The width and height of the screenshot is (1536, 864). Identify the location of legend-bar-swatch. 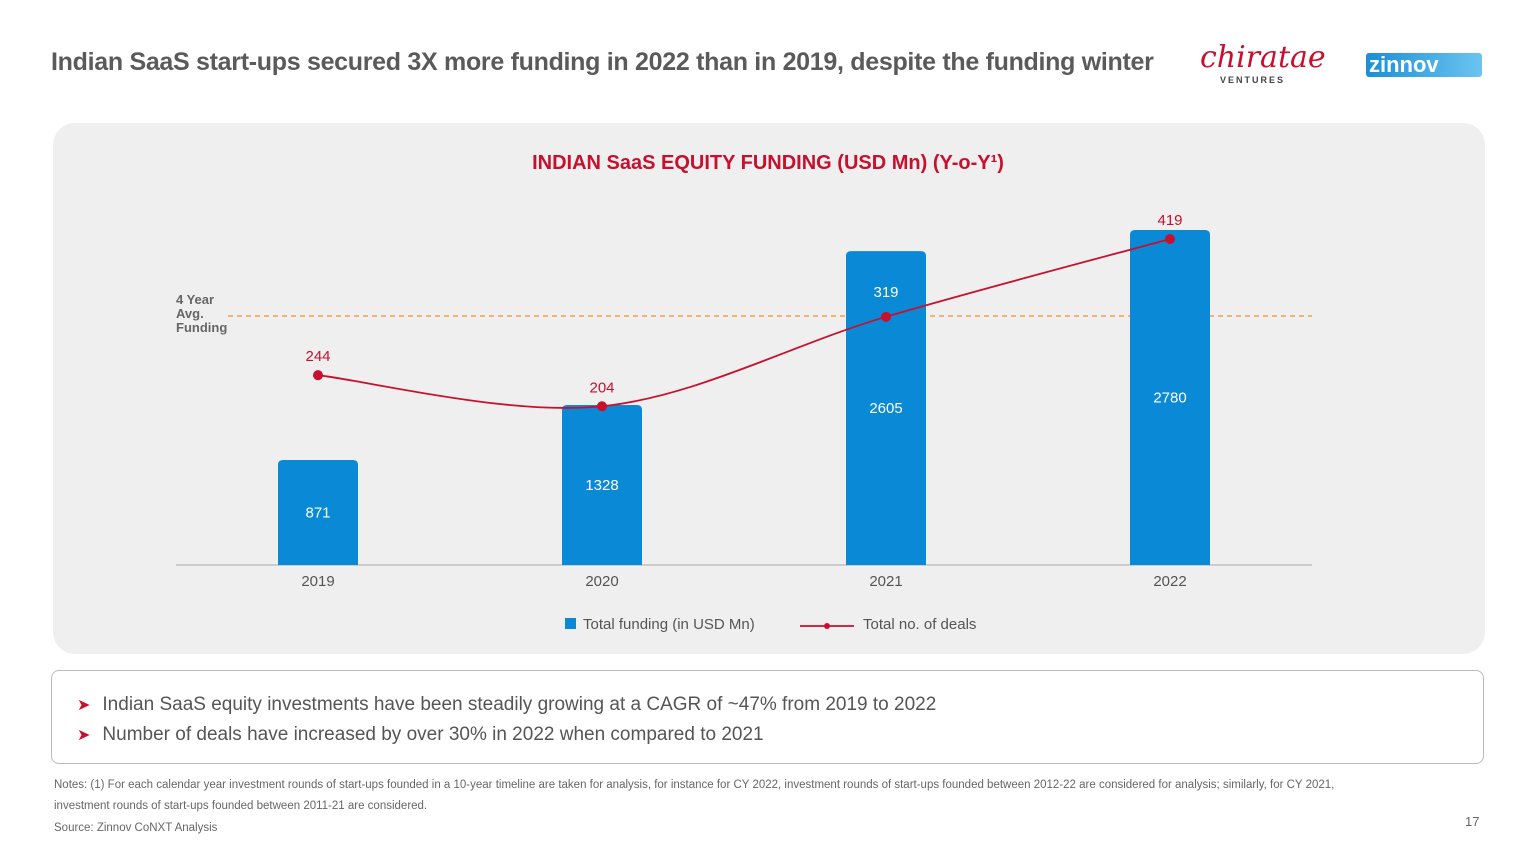
(570, 623).